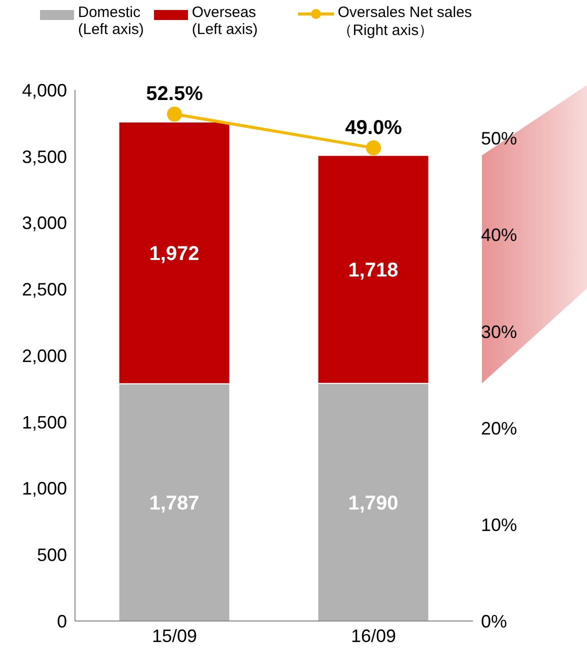  What do you see at coordinates (174, 503) in the screenshot?
I see `data-label: 1,787` at bounding box center [174, 503].